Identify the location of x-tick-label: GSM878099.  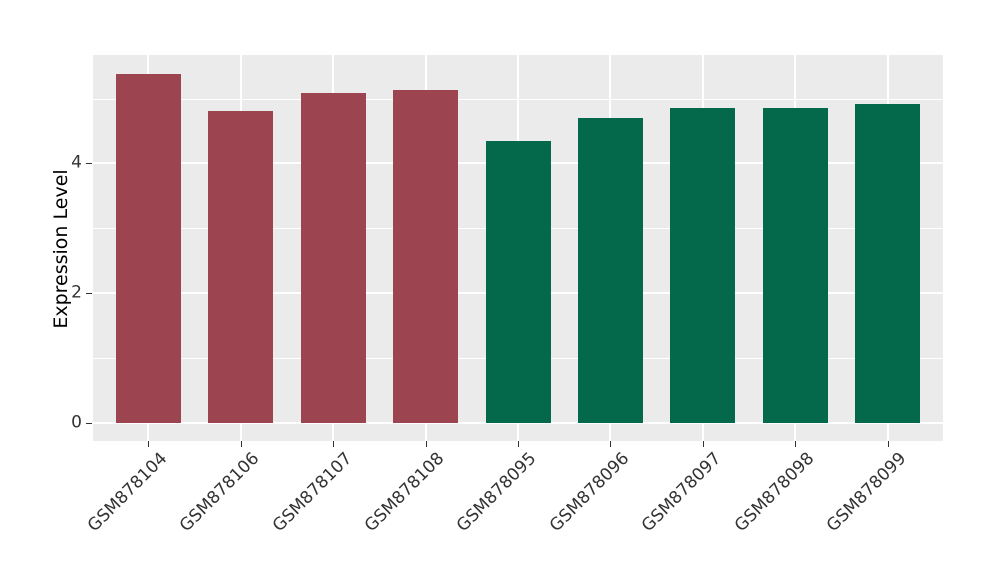
(866, 492).